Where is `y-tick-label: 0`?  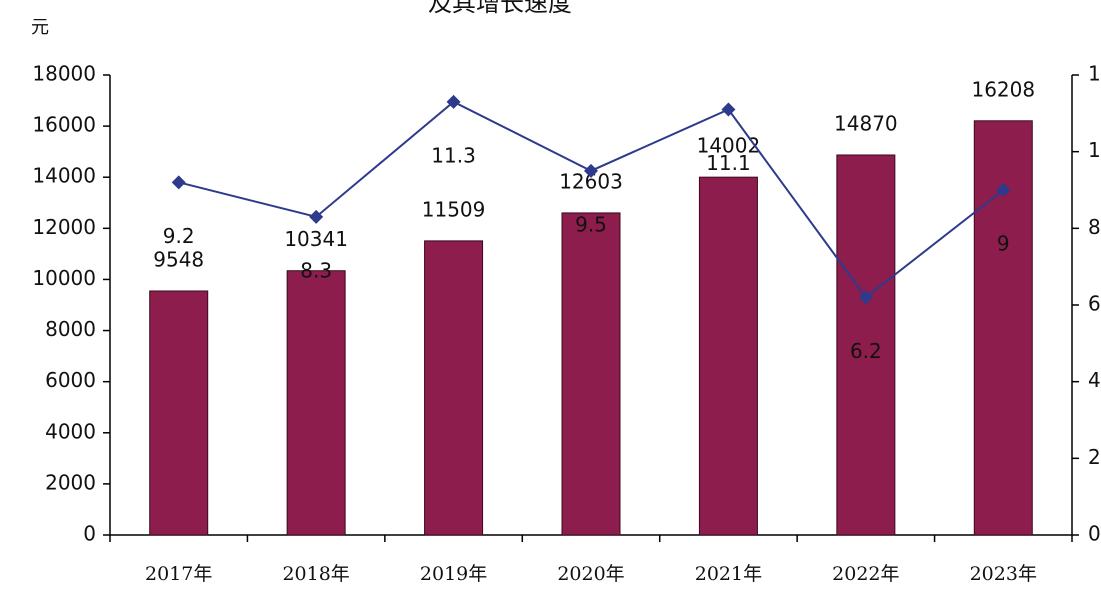 y-tick-label: 0 is located at coordinates (89, 534).